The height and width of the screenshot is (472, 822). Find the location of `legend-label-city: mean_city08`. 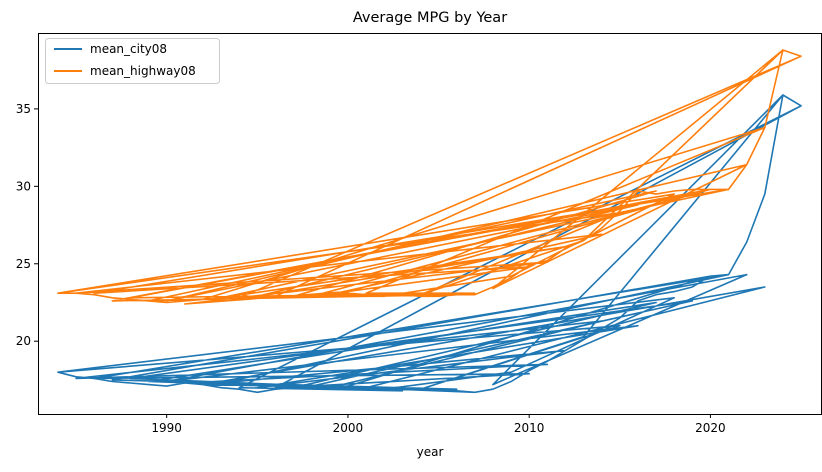

legend-label-city: mean_city08 is located at coordinates (128, 49).